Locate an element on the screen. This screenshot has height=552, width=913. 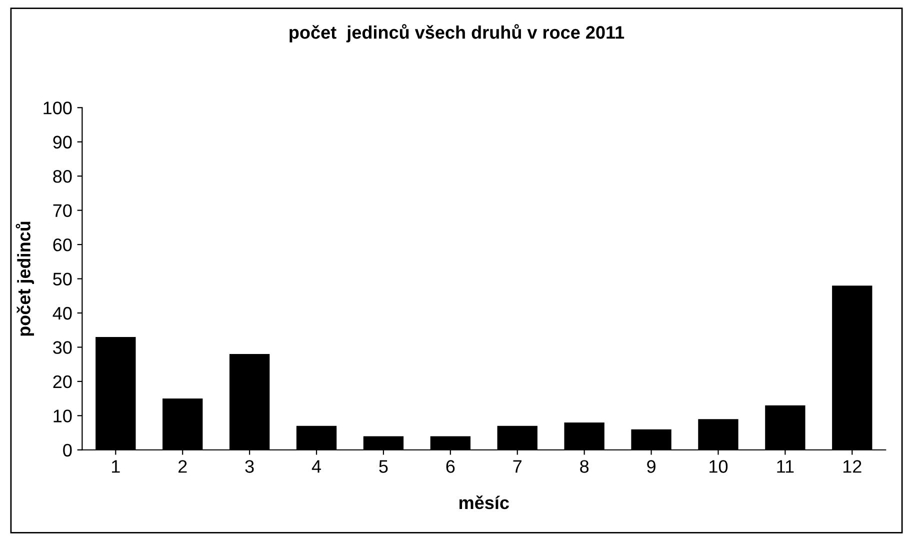
y-tick-label: 30 is located at coordinates (62, 347).